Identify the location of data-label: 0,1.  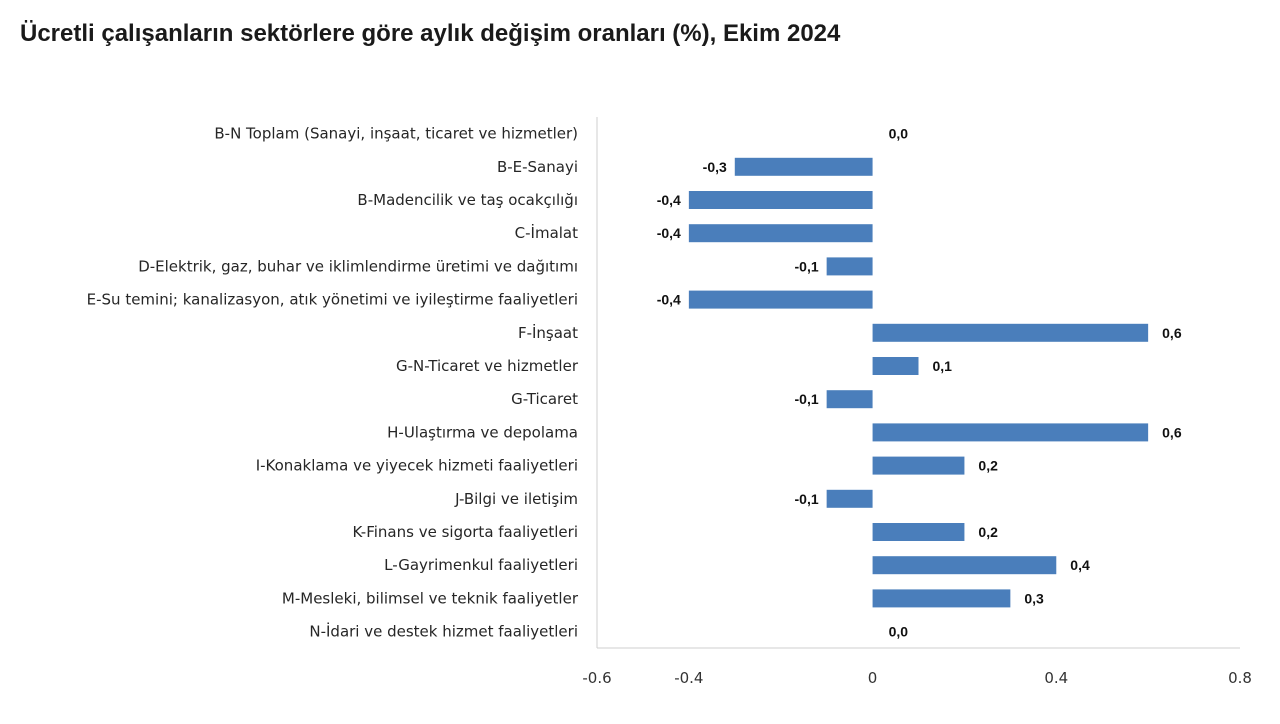
(943, 366).